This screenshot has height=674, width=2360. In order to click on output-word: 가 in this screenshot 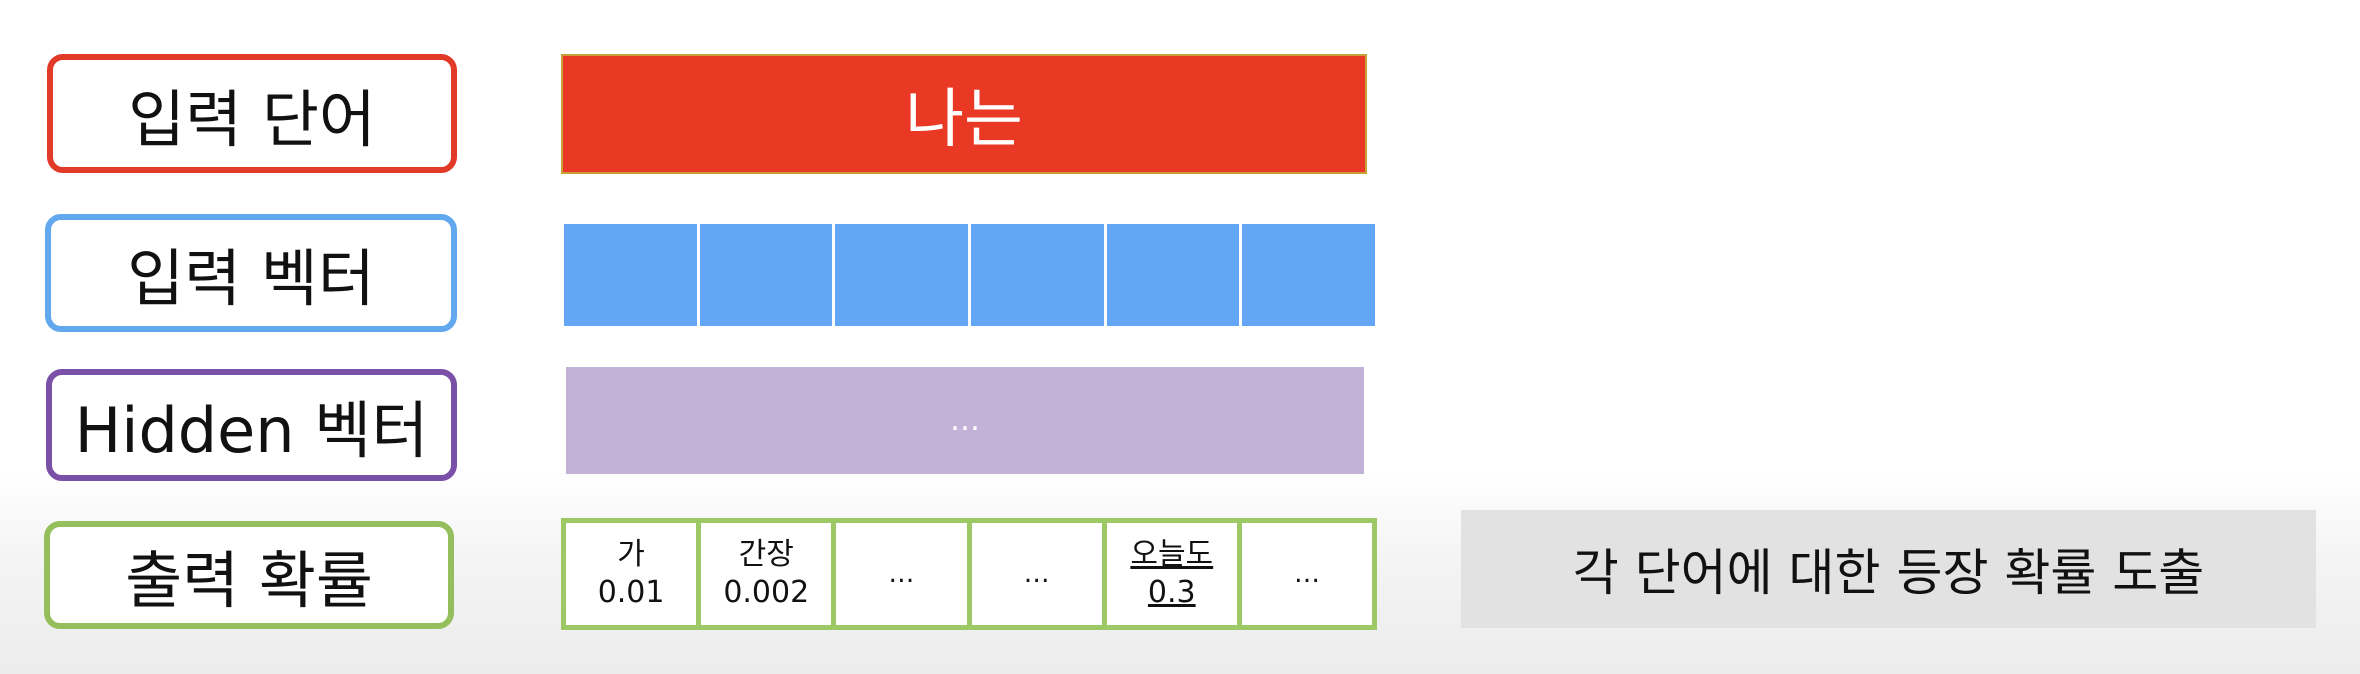, I will do `click(631, 554)`.